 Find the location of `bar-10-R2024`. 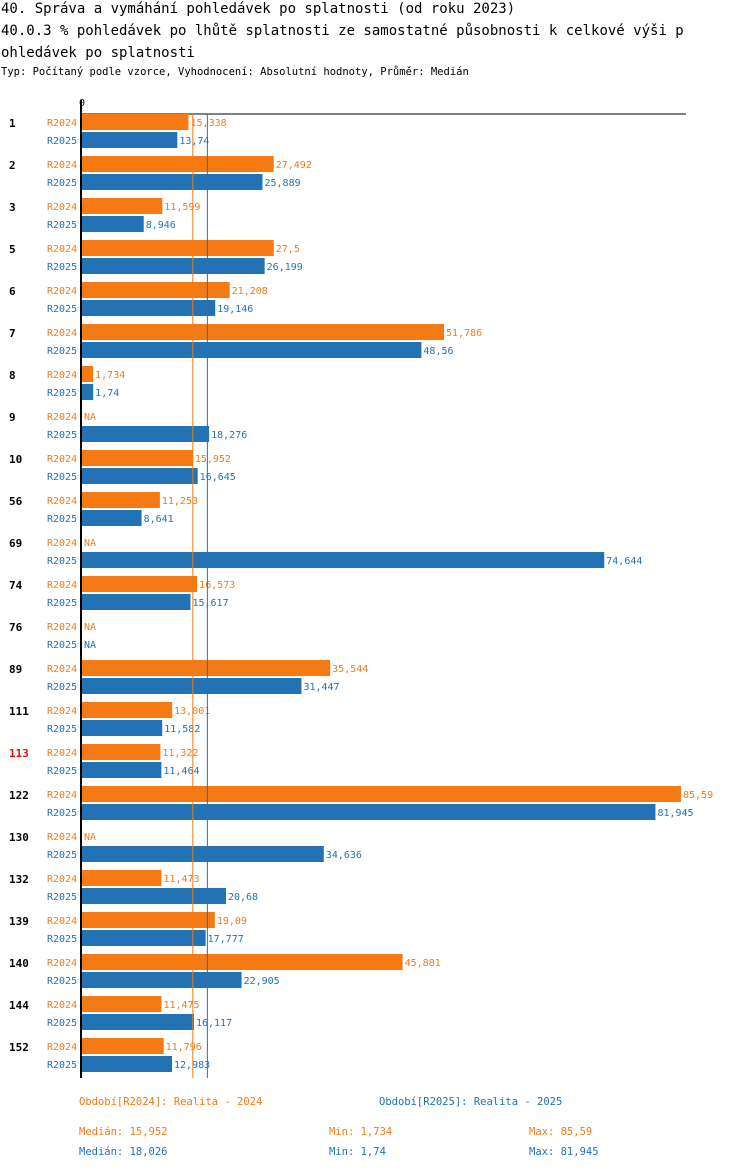

bar-10-R2024 is located at coordinates (137, 458).